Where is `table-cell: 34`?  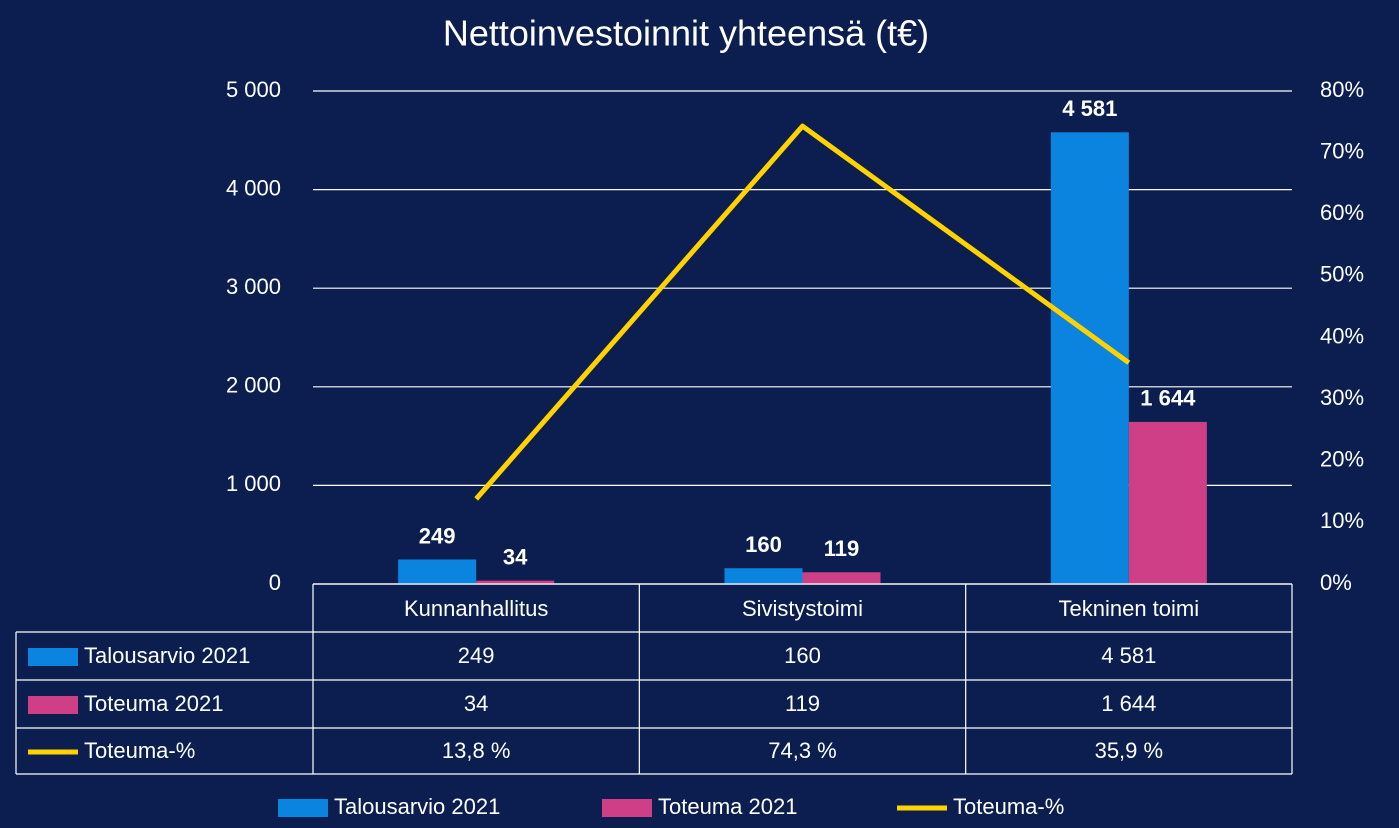
table-cell: 34 is located at coordinates (476, 703).